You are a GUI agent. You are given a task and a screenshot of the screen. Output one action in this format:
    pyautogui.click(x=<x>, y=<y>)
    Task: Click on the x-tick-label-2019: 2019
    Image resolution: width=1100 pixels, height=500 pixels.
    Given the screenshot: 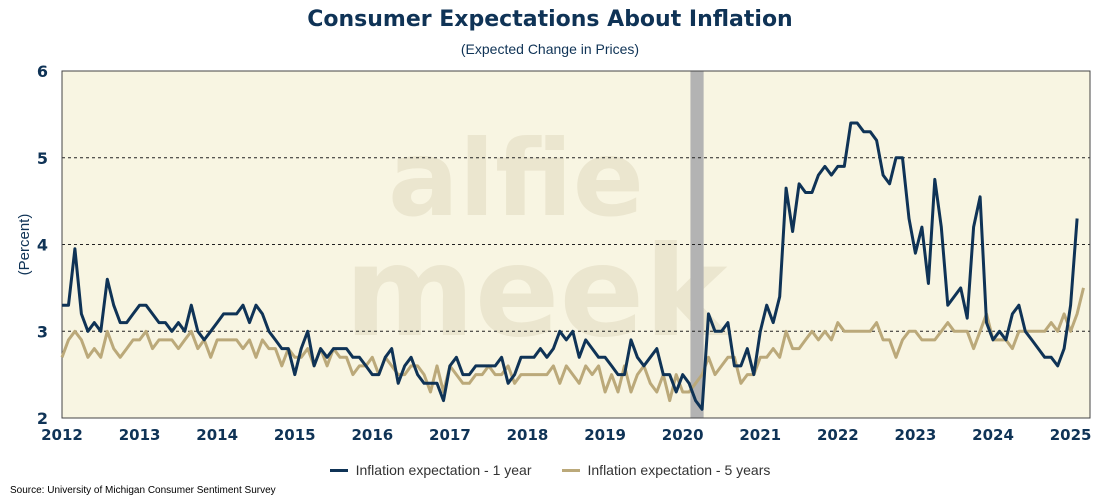 What is the action you would take?
    pyautogui.click(x=605, y=435)
    